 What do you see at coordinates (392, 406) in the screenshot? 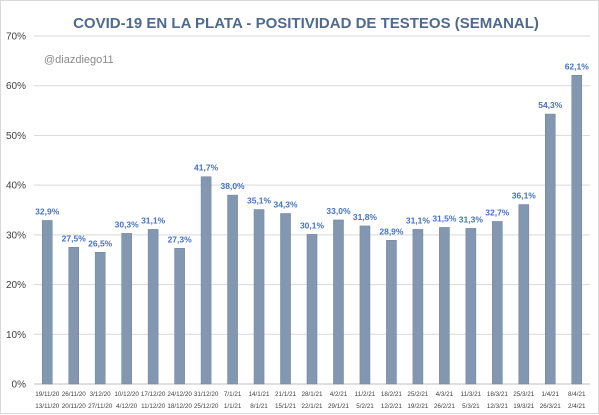
I see `x-tick-label-bottom: 12/2/21` at bounding box center [392, 406].